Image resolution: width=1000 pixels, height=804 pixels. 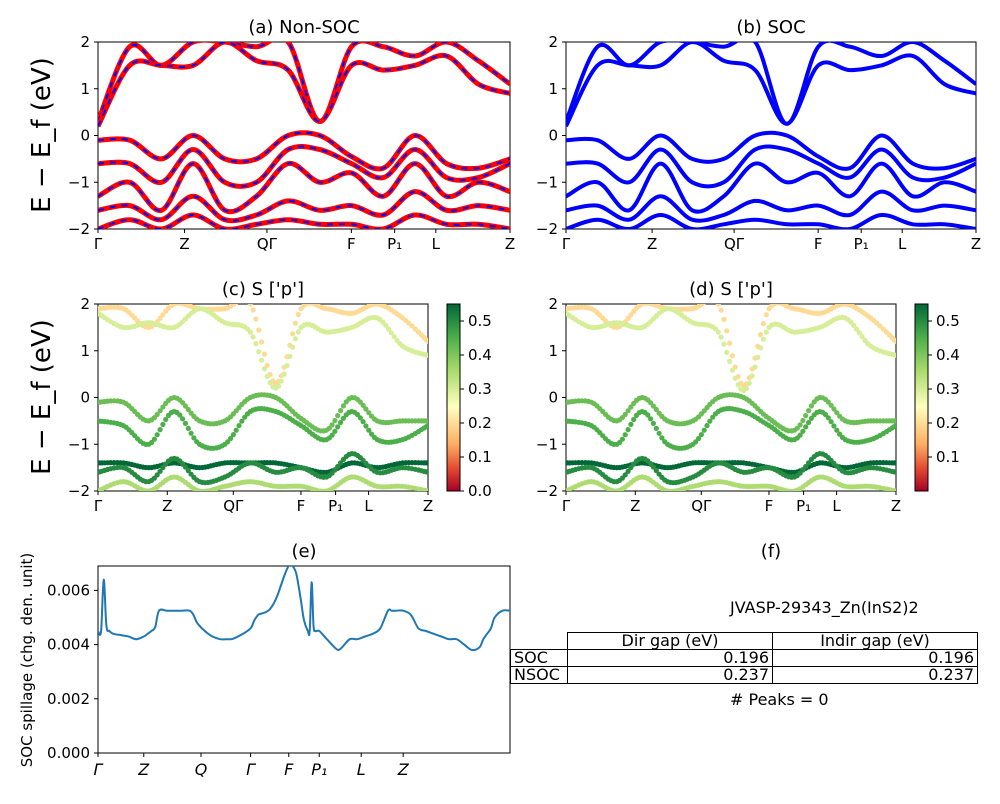 What do you see at coordinates (779, 699) in the screenshot?
I see `peaks-count: # Peaks = 0` at bounding box center [779, 699].